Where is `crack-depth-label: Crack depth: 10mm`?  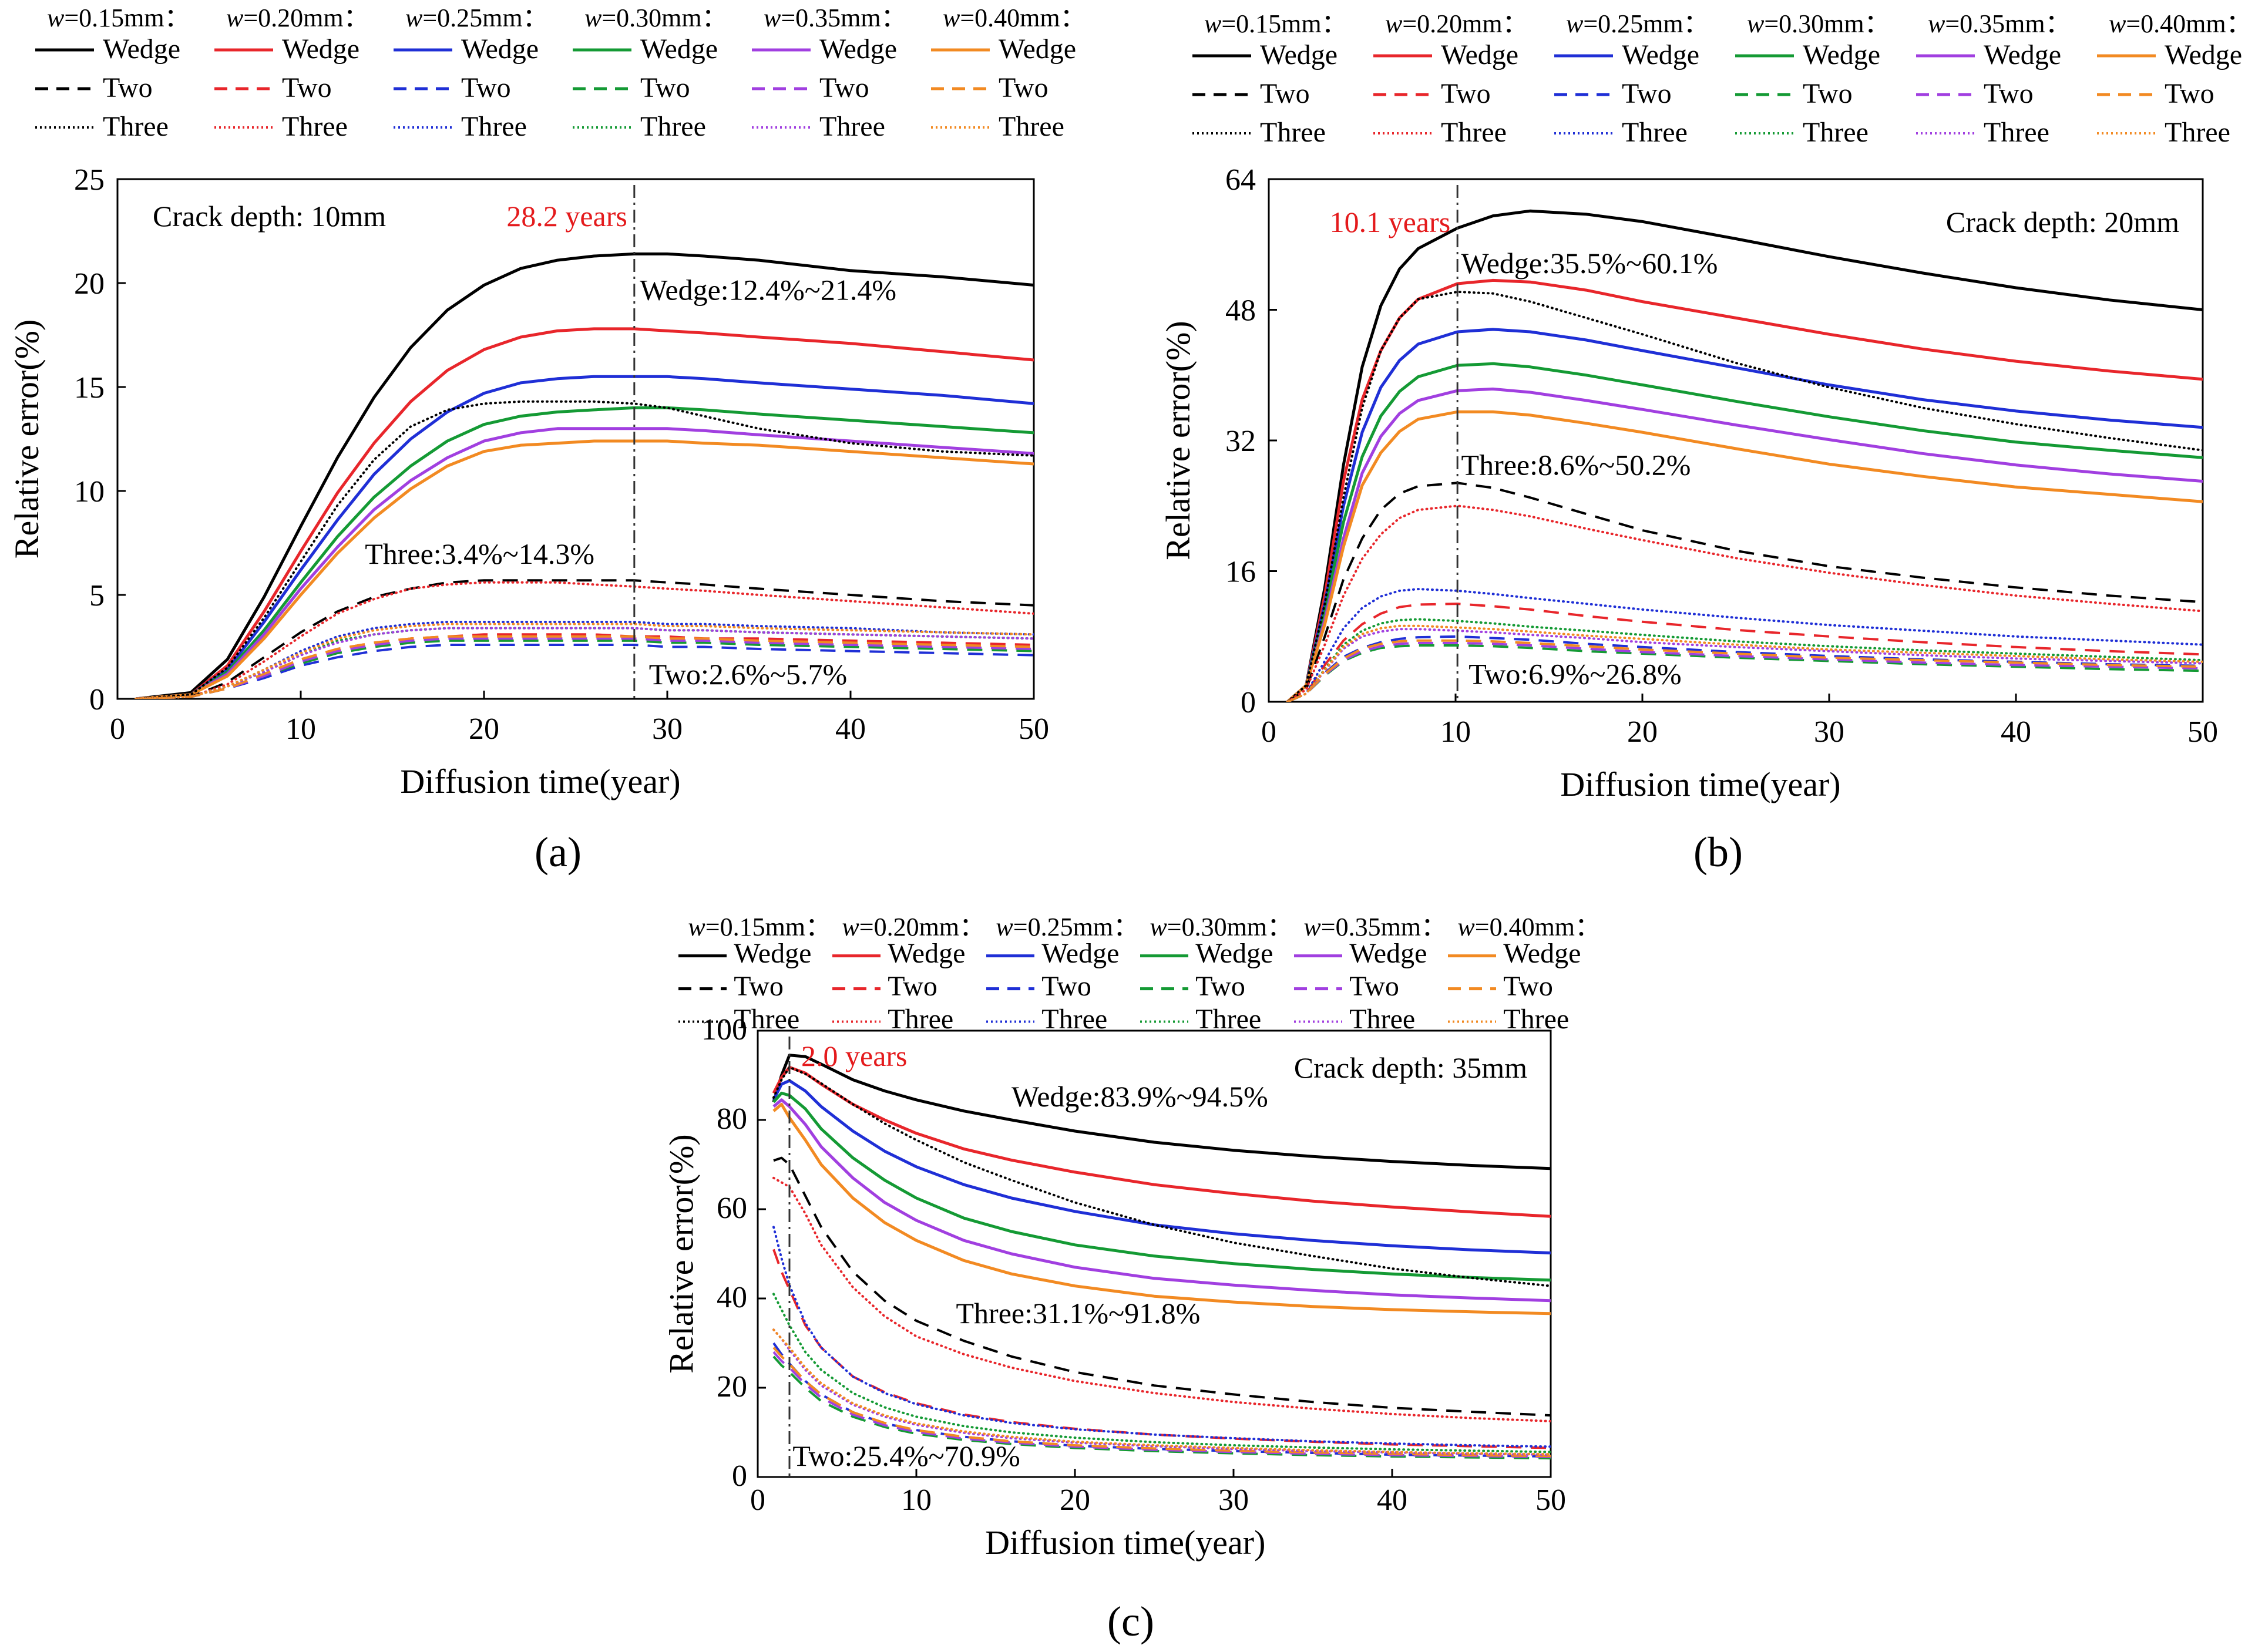
crack-depth-label: Crack depth: 10mm is located at coordinates (269, 216).